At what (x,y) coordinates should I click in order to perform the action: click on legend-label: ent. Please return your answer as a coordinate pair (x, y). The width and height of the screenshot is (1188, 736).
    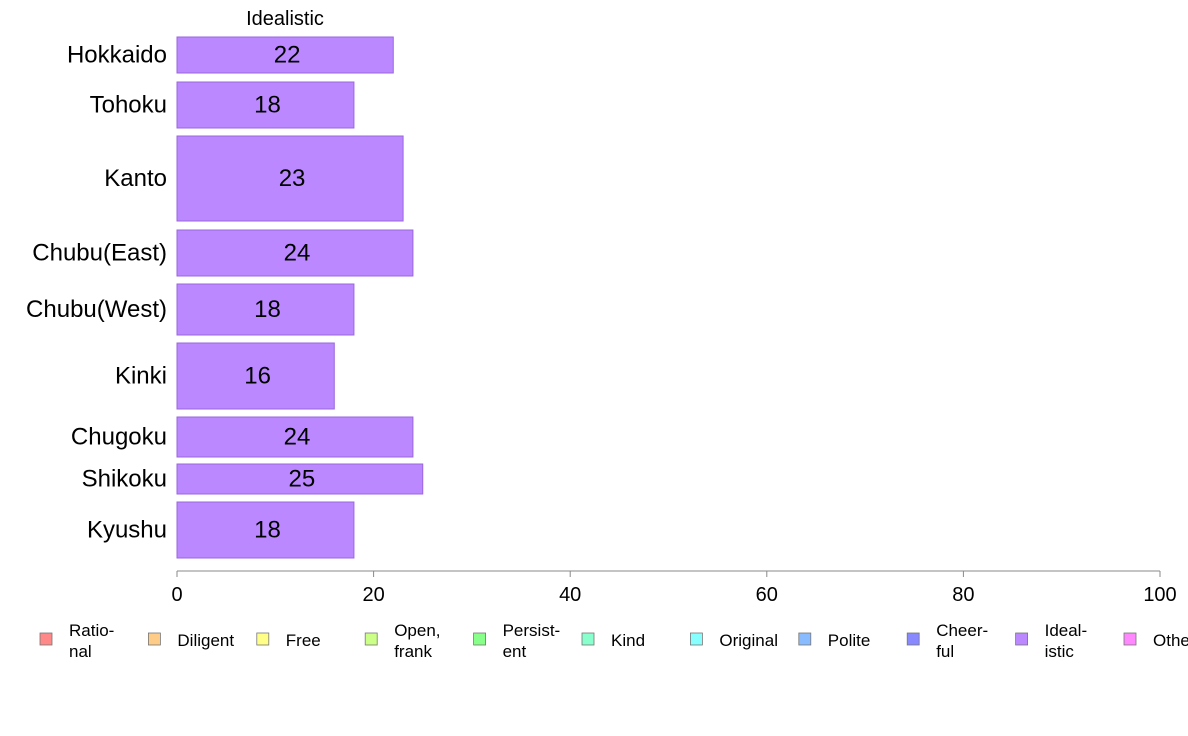
    Looking at the image, I should click on (515, 651).